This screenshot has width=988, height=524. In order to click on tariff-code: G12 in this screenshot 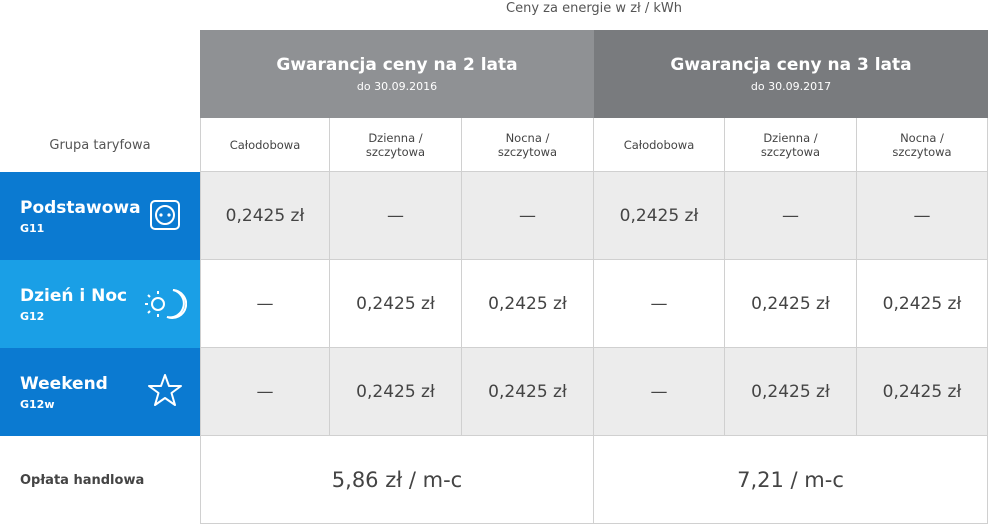, I will do `click(32, 316)`.